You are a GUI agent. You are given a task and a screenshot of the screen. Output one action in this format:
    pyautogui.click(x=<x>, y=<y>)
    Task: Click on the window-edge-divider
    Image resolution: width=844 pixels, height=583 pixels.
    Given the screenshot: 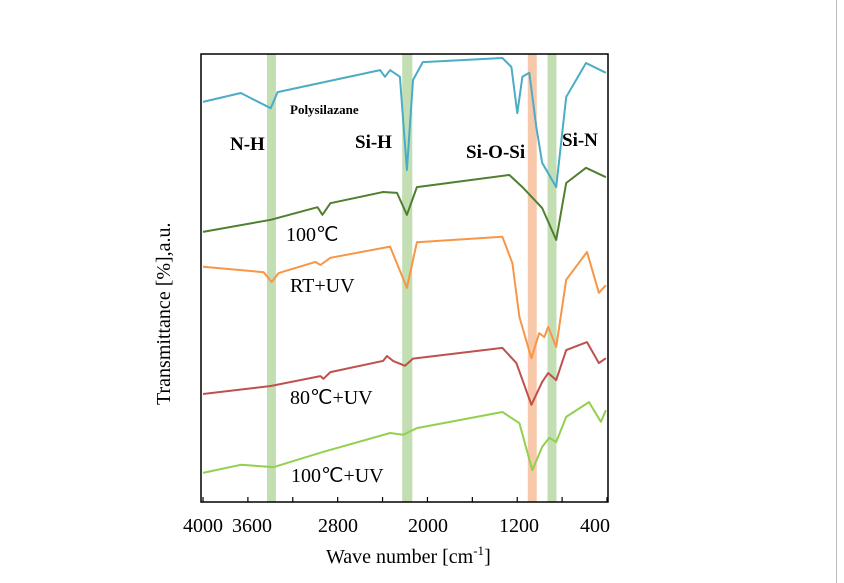 What is the action you would take?
    pyautogui.click(x=836, y=291)
    